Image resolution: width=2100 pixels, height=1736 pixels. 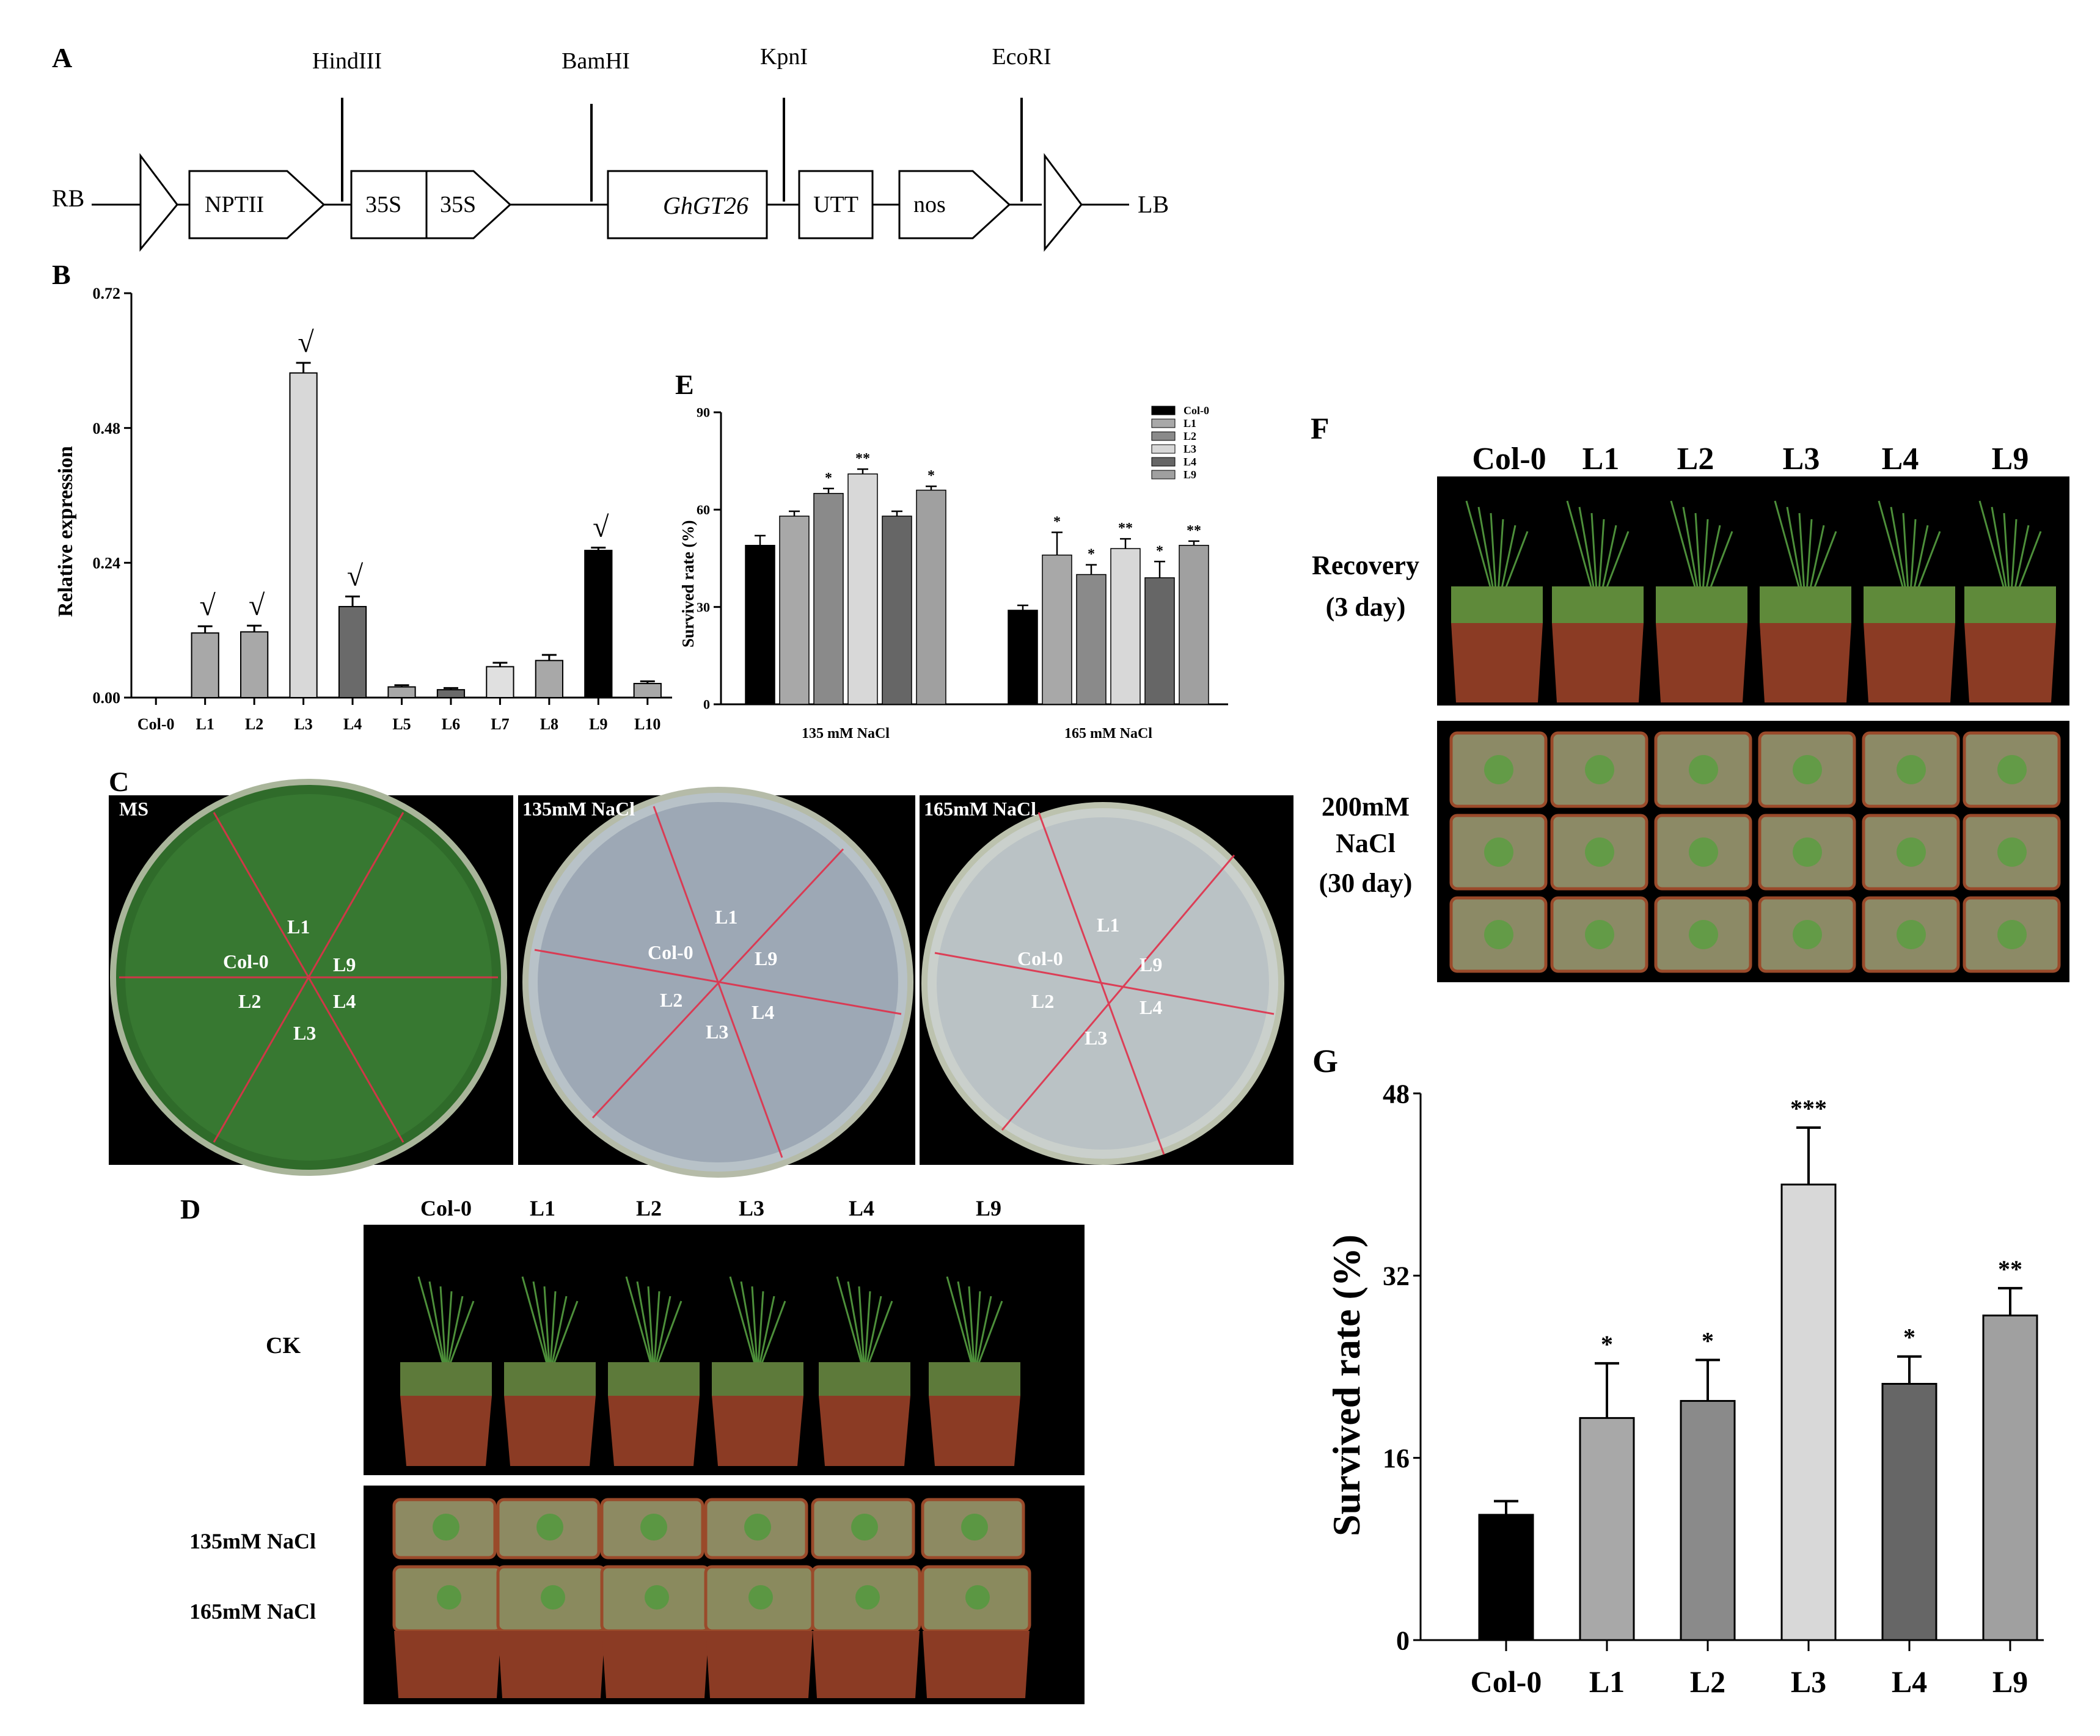 What do you see at coordinates (835, 205) in the screenshot?
I see `utt-label: UTT` at bounding box center [835, 205].